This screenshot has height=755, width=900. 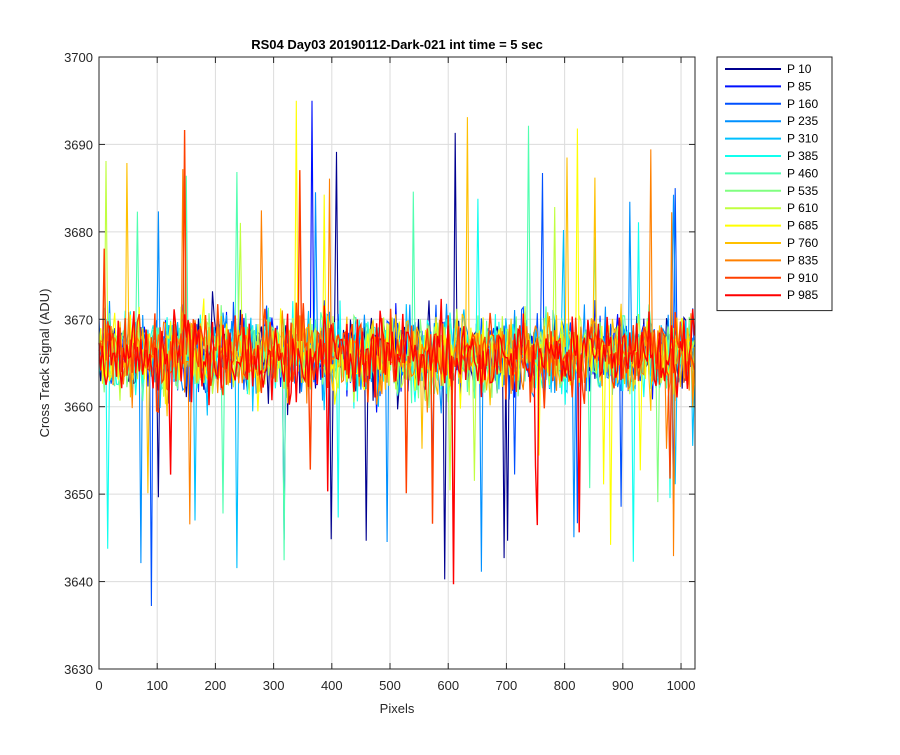 What do you see at coordinates (802, 260) in the screenshot?
I see `legend-label: P 835` at bounding box center [802, 260].